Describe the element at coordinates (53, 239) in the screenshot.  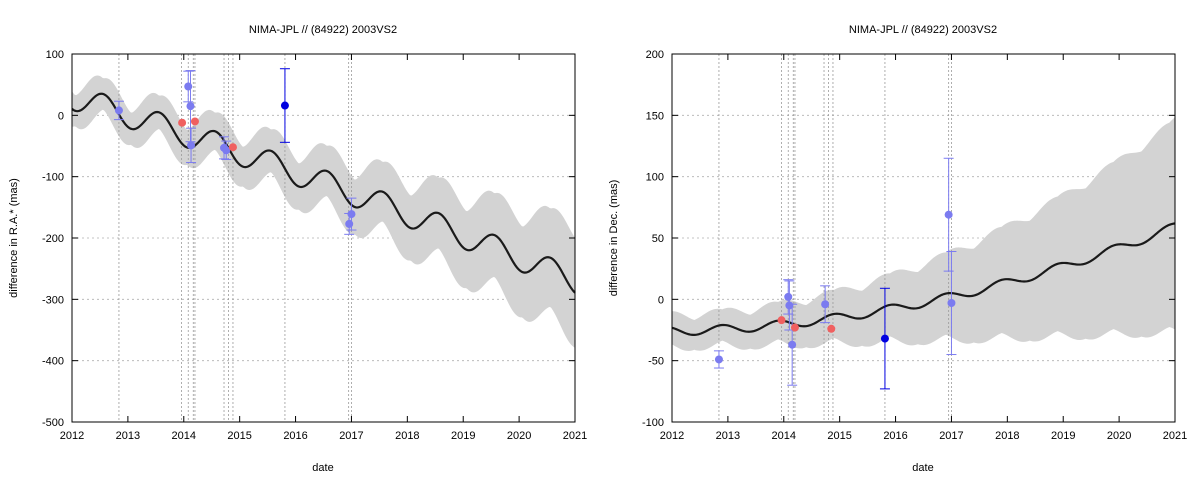
I see `y-tick-label: -200` at that location.